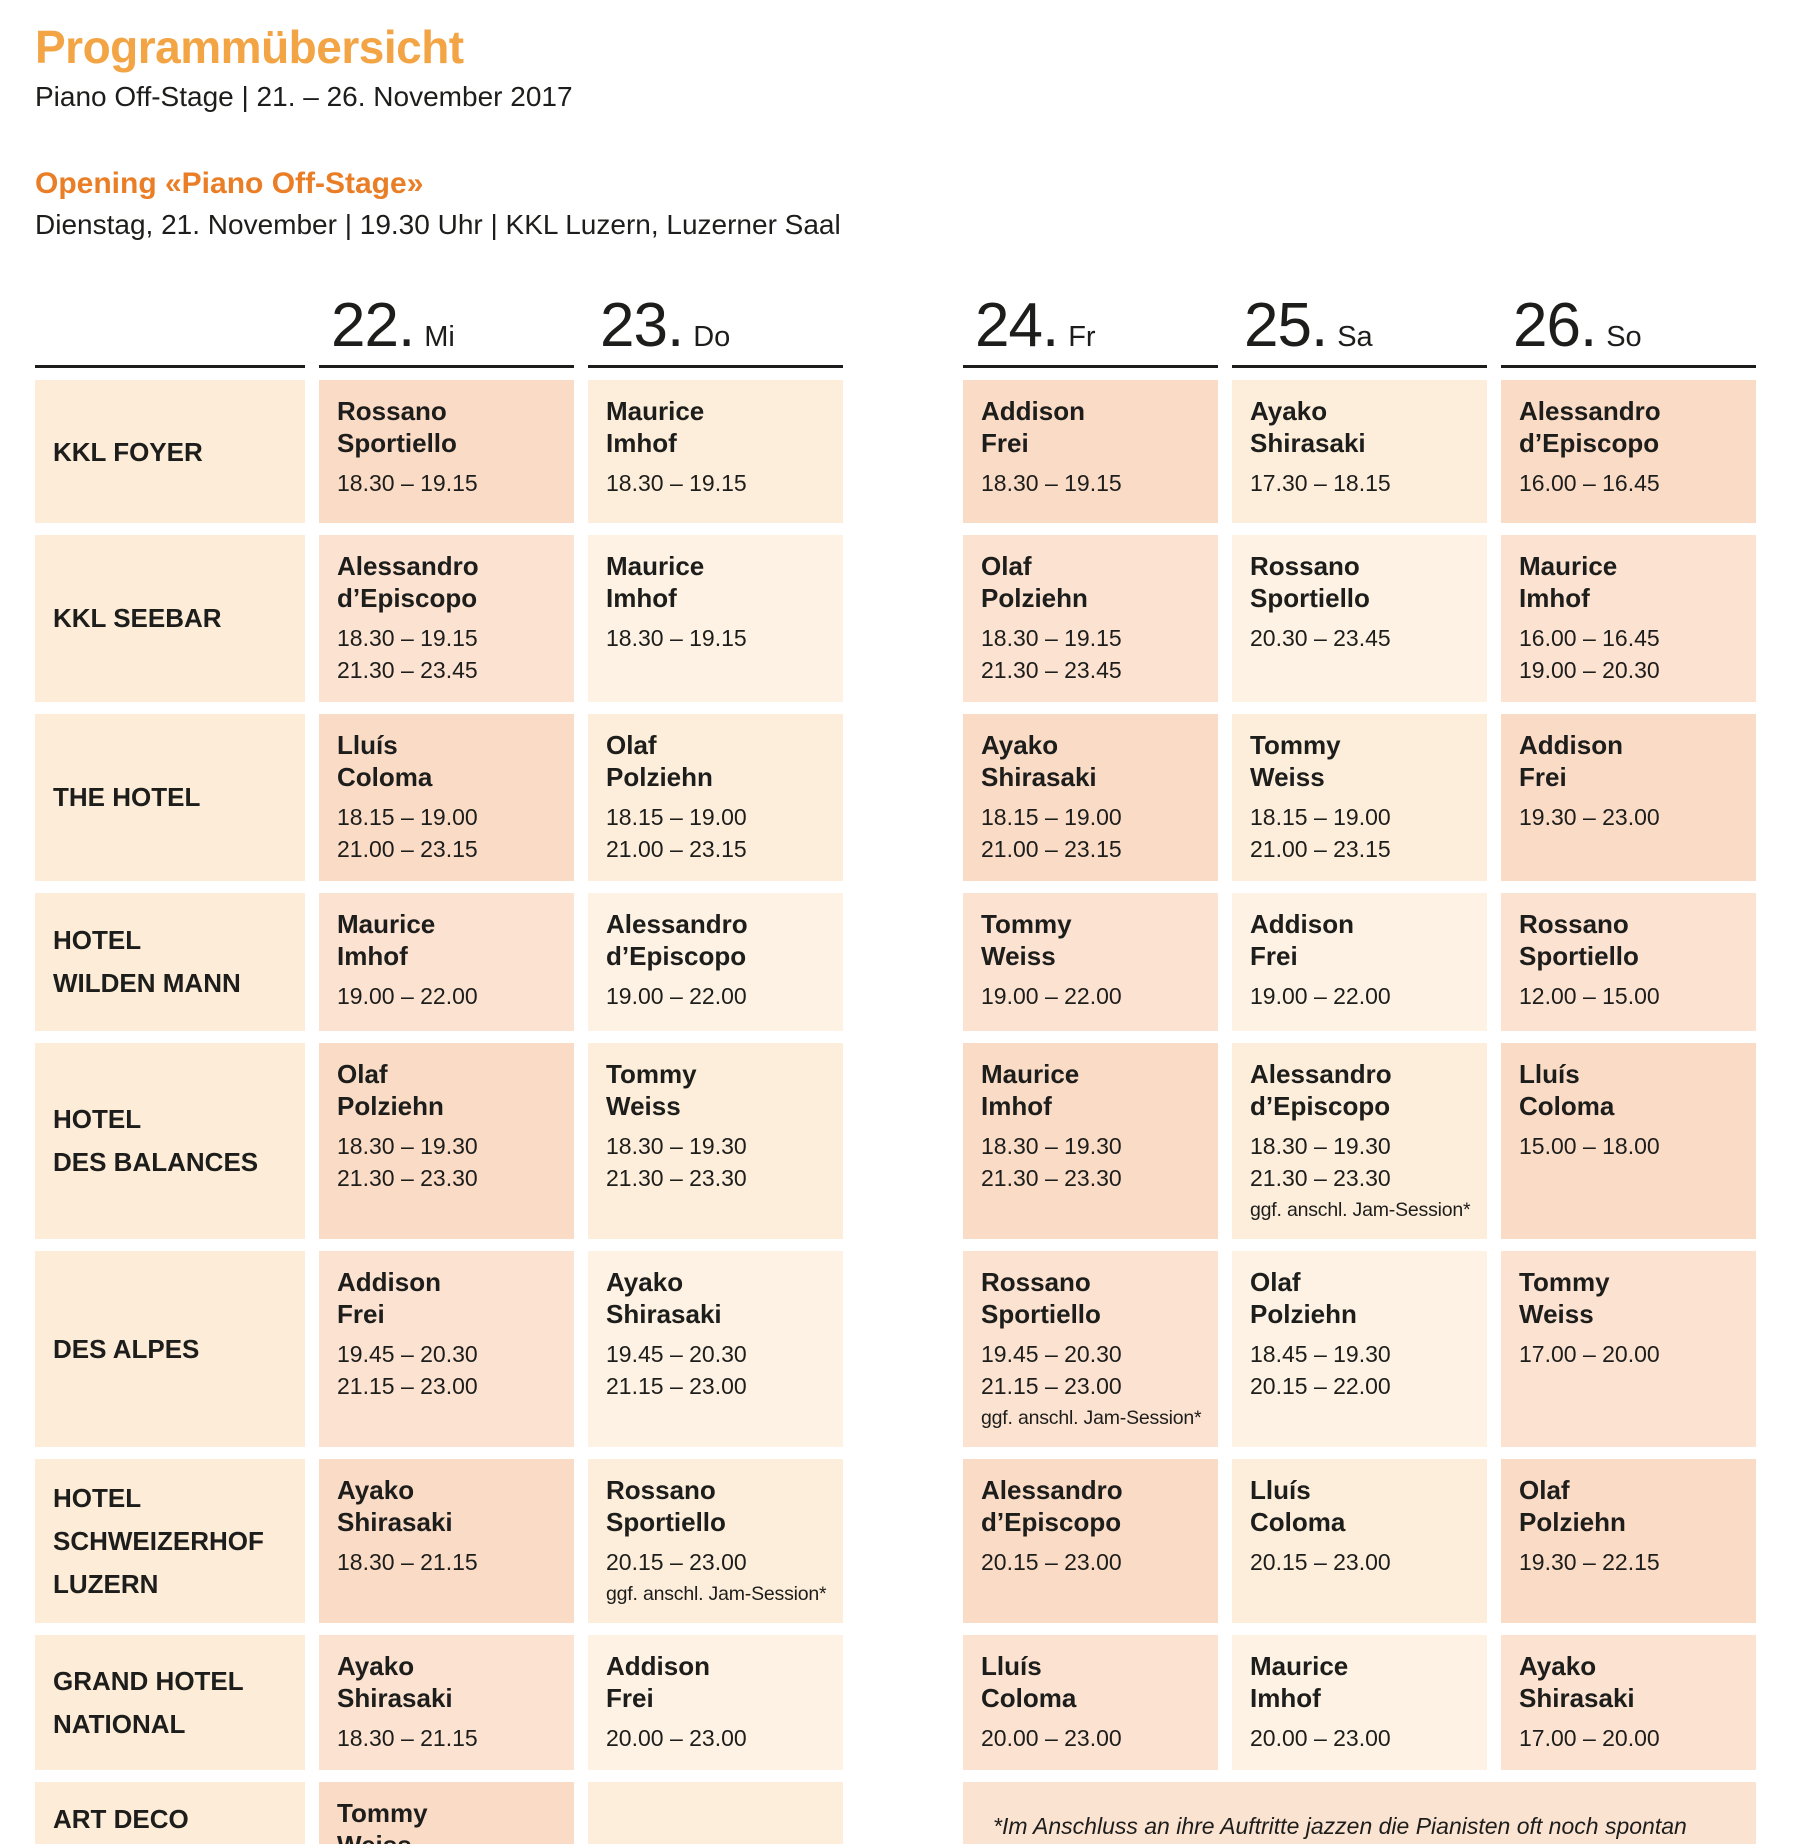 The image size is (1800, 1844). What do you see at coordinates (1555, 325) in the screenshot?
I see `day-number: 26.` at bounding box center [1555, 325].